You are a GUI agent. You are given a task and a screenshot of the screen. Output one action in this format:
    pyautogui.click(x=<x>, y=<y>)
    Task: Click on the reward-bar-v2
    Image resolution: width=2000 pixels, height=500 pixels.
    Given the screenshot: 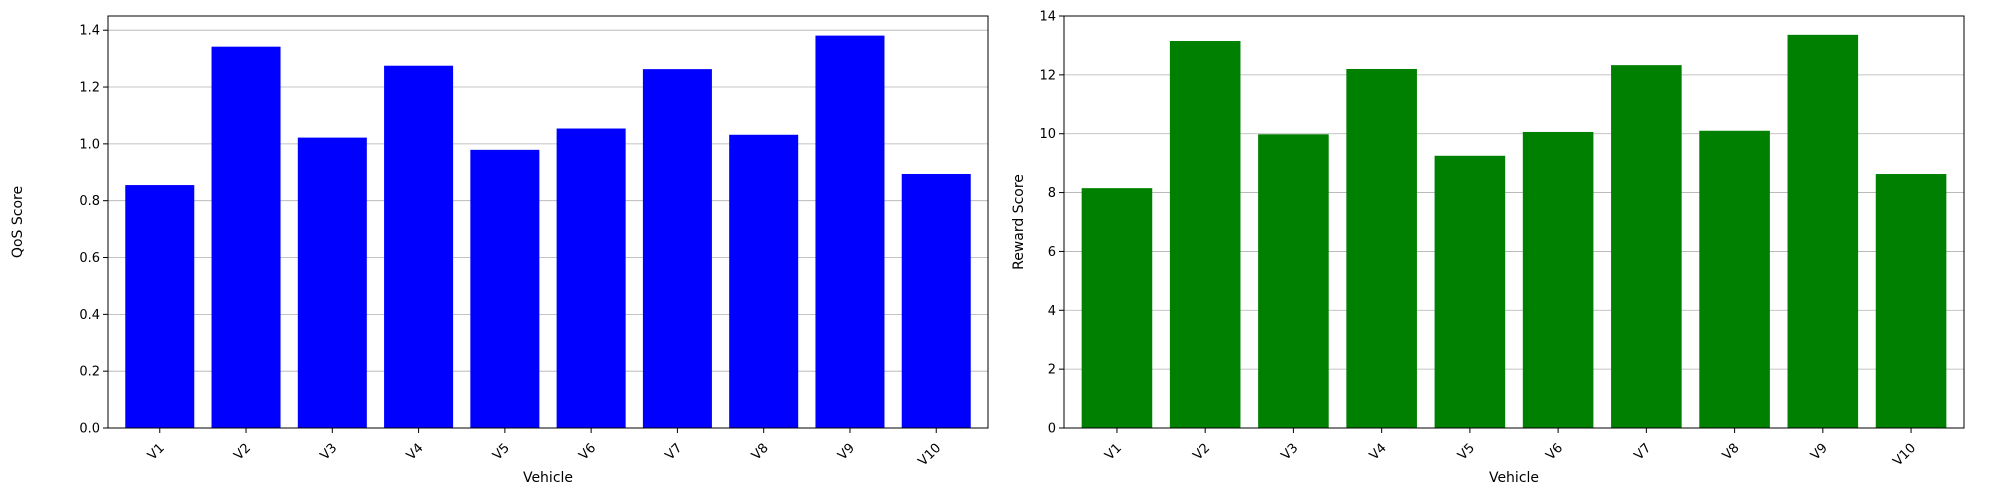 What is the action you would take?
    pyautogui.click(x=1205, y=235)
    